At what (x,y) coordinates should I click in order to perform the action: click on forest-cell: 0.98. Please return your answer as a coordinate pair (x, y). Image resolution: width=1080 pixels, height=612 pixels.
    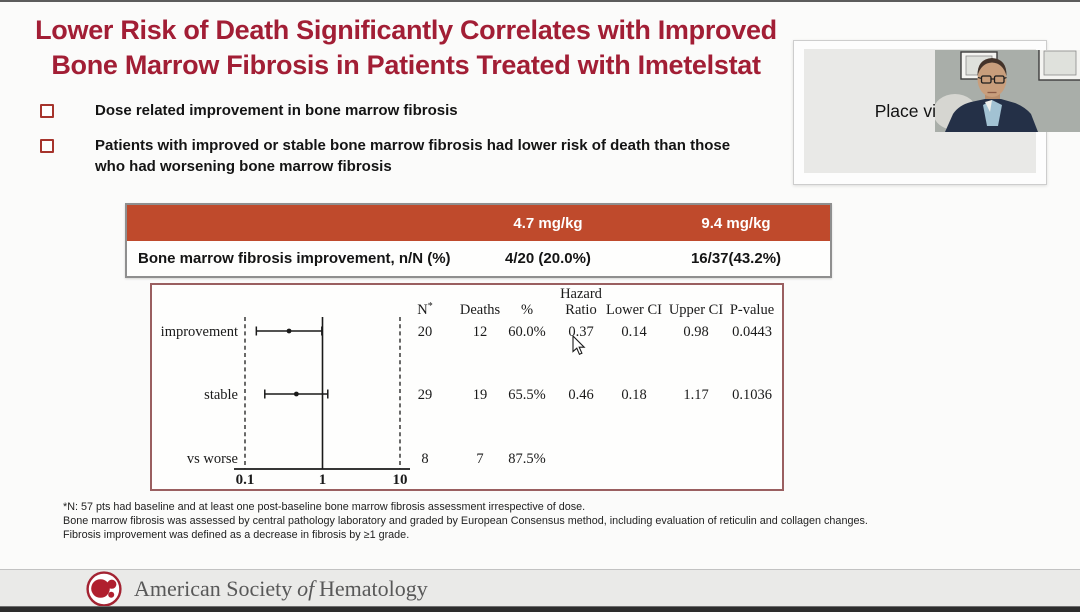
    Looking at the image, I should click on (695, 332).